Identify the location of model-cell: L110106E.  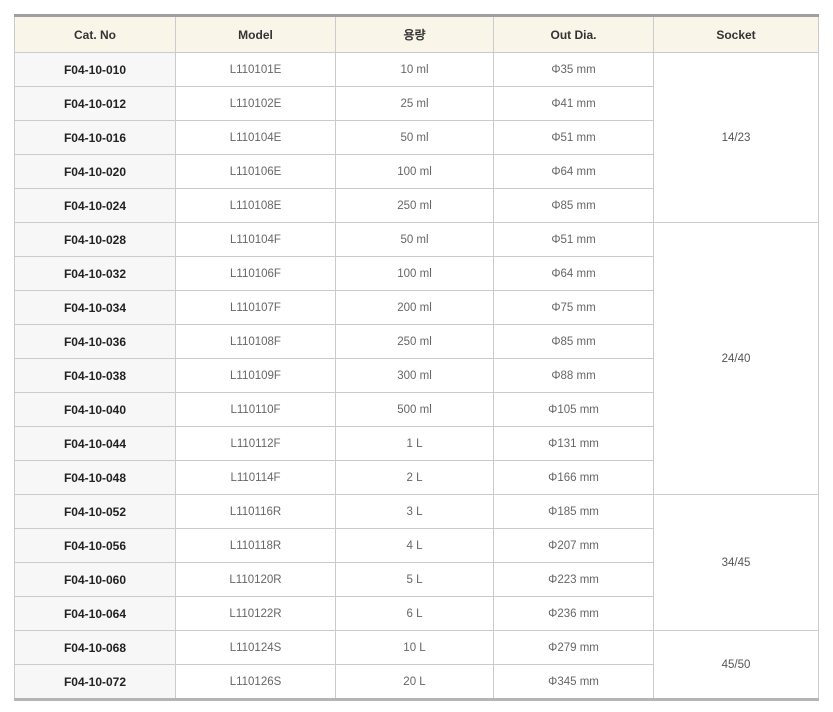
(255, 171).